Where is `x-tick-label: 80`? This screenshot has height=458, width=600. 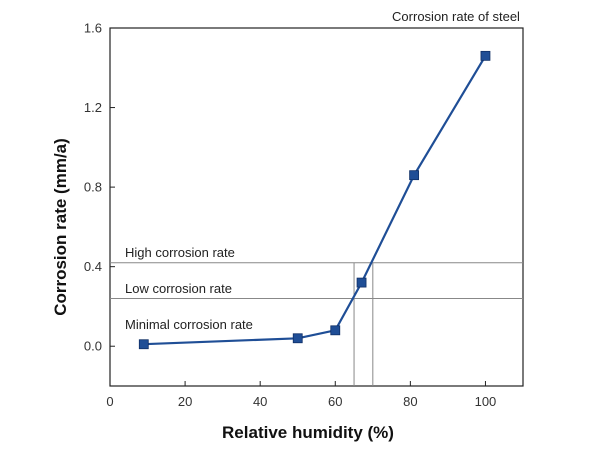 x-tick-label: 80 is located at coordinates (410, 401).